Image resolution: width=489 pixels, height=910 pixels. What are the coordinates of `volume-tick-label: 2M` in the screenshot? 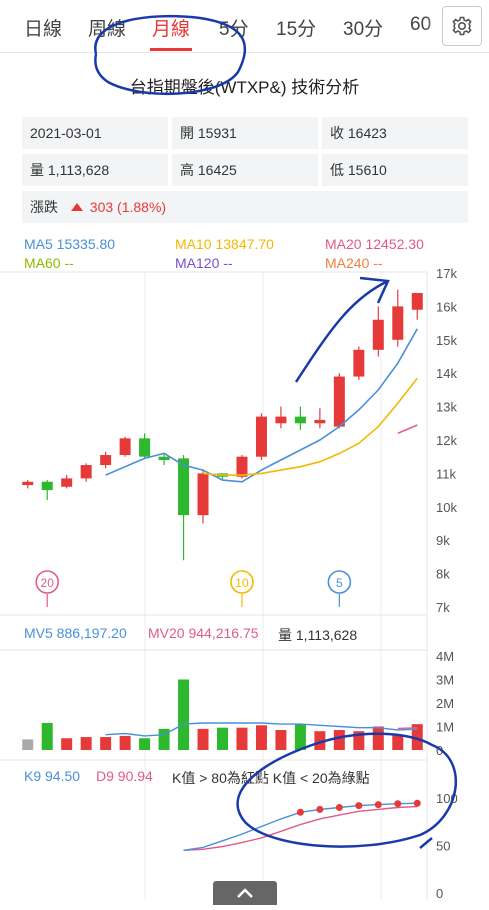 It's located at (445, 703).